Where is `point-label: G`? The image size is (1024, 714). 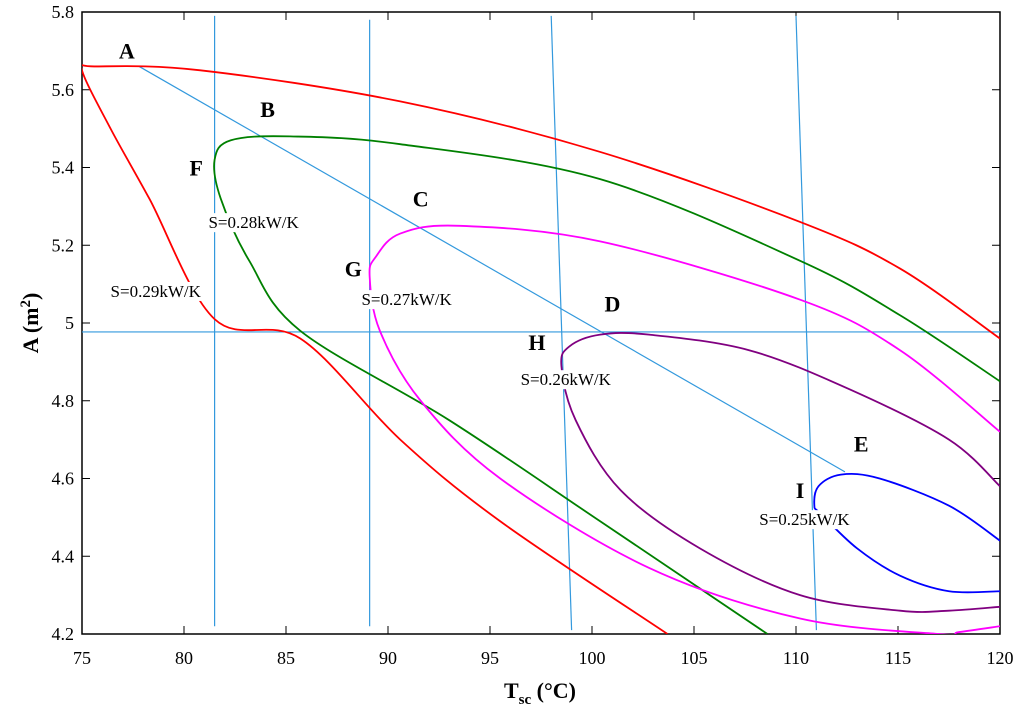
point-label: G is located at coordinates (353, 268).